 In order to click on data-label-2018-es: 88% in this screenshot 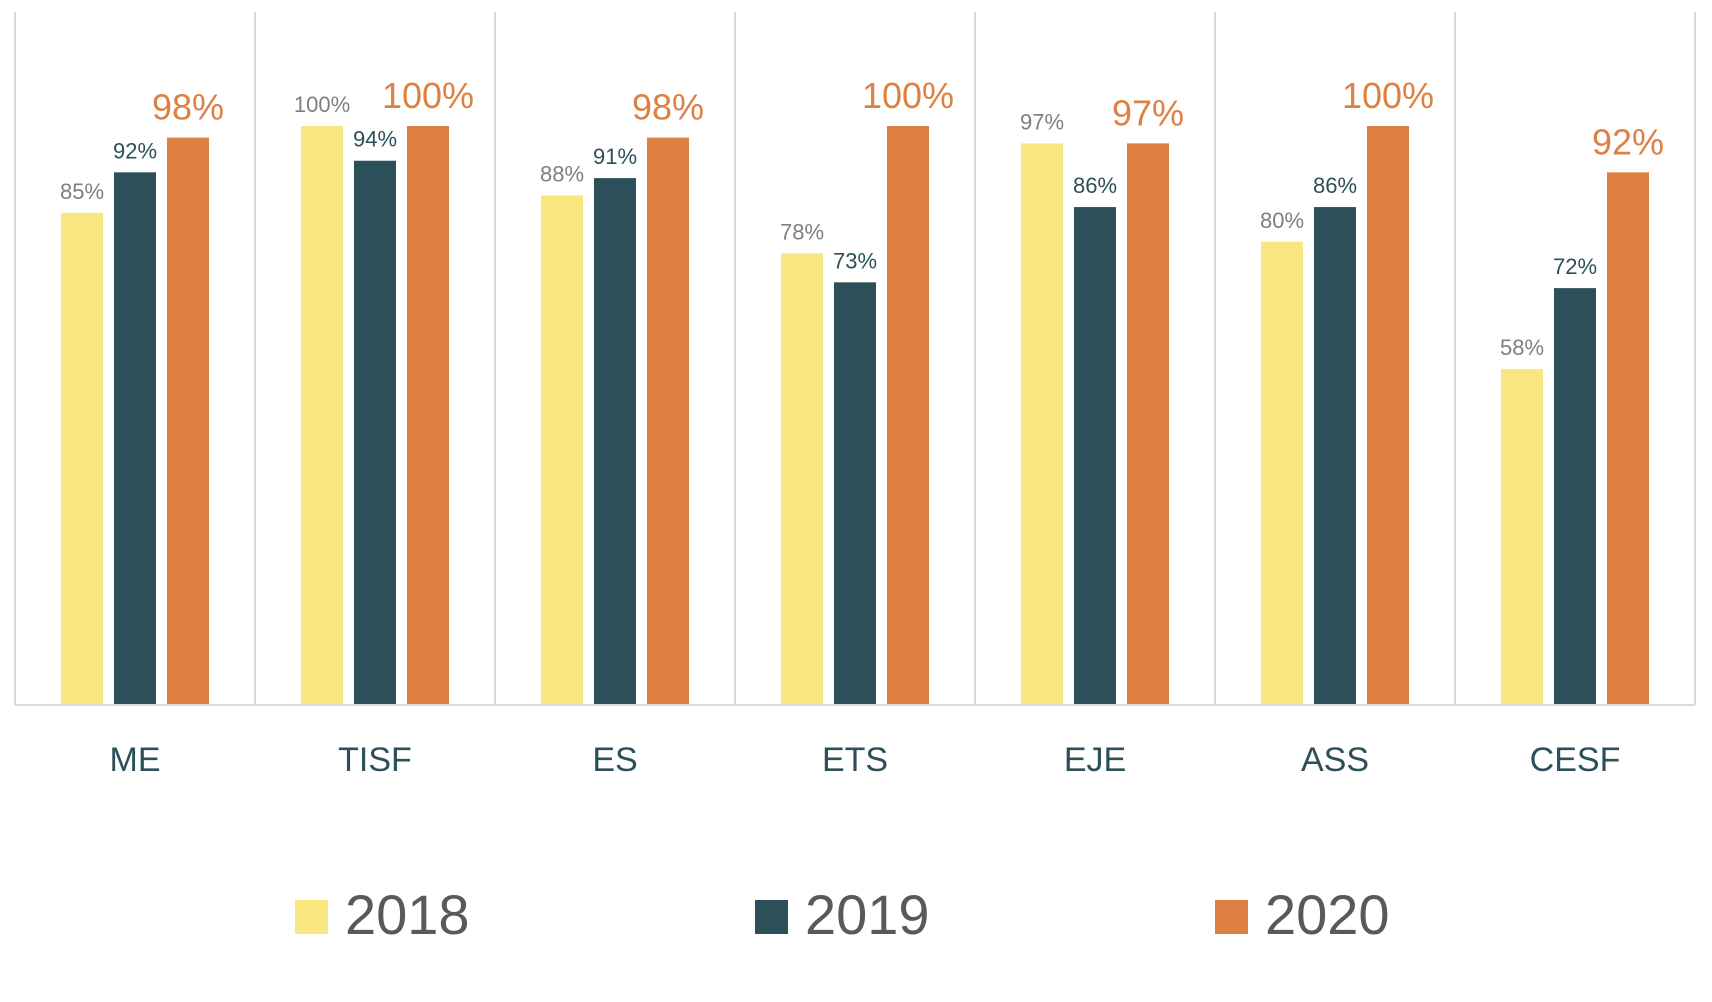, I will do `click(562, 173)`.